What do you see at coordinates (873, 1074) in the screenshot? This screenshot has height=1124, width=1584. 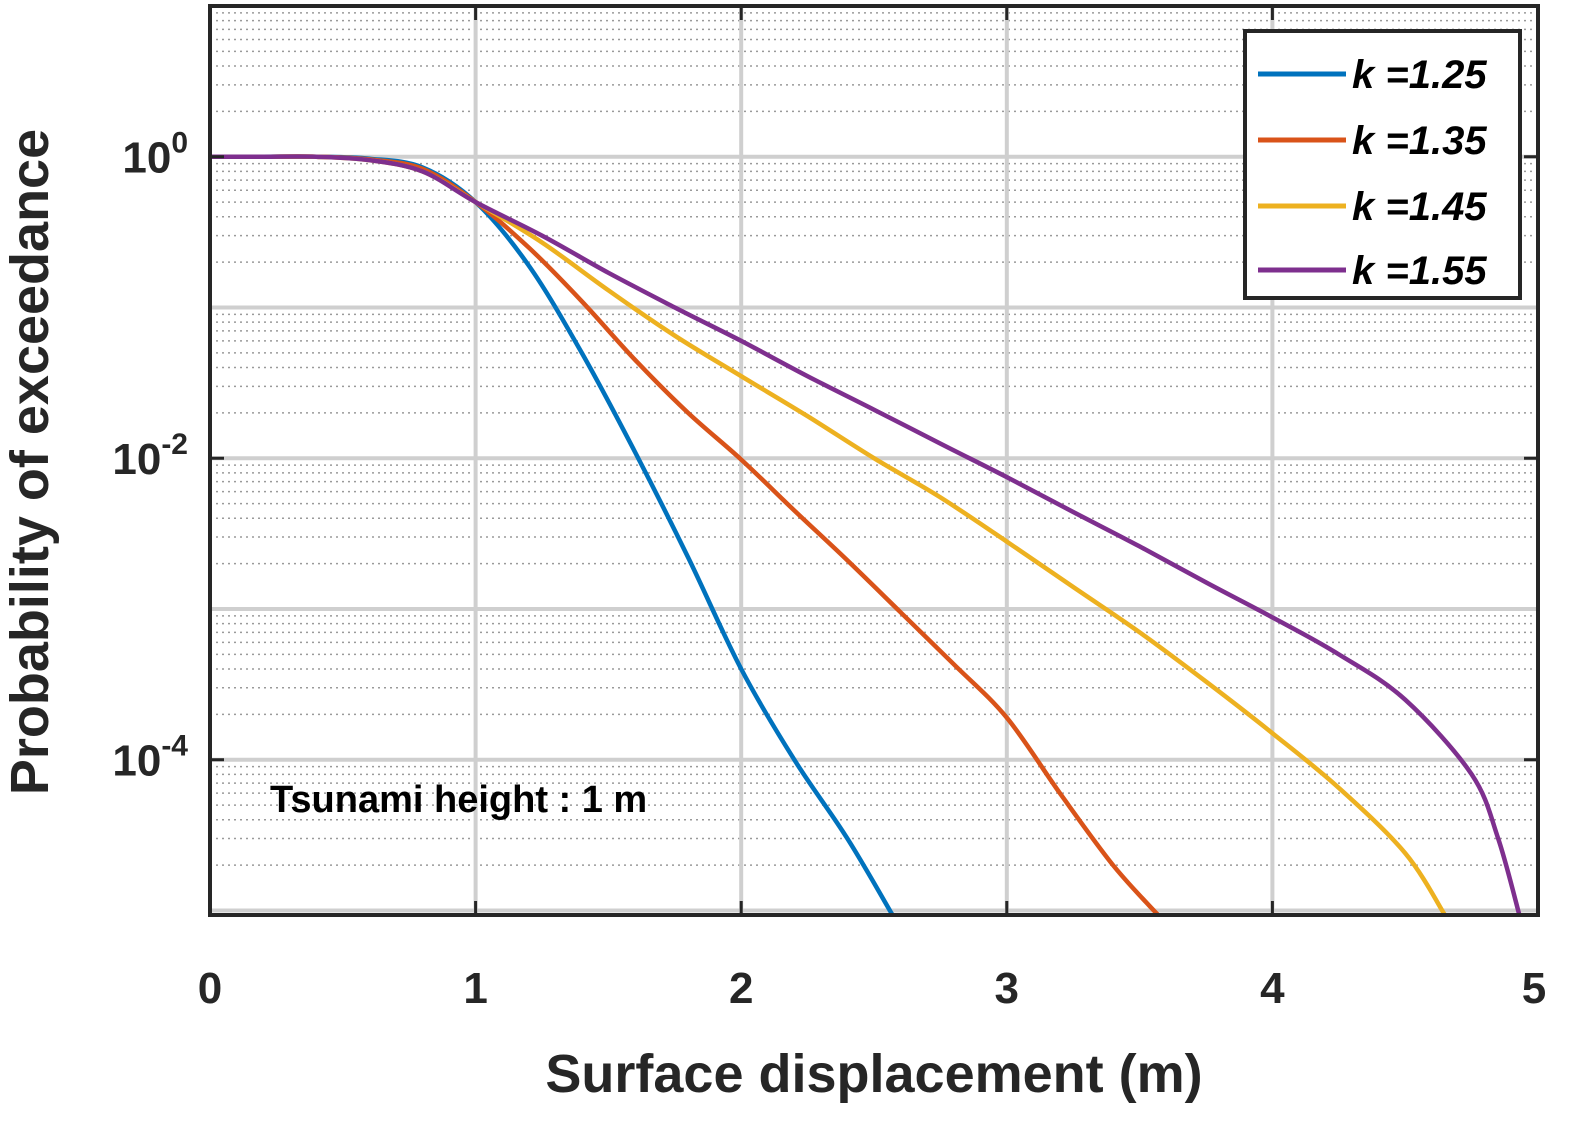 I see `x-axis-label: Surface displacement (m)` at bounding box center [873, 1074].